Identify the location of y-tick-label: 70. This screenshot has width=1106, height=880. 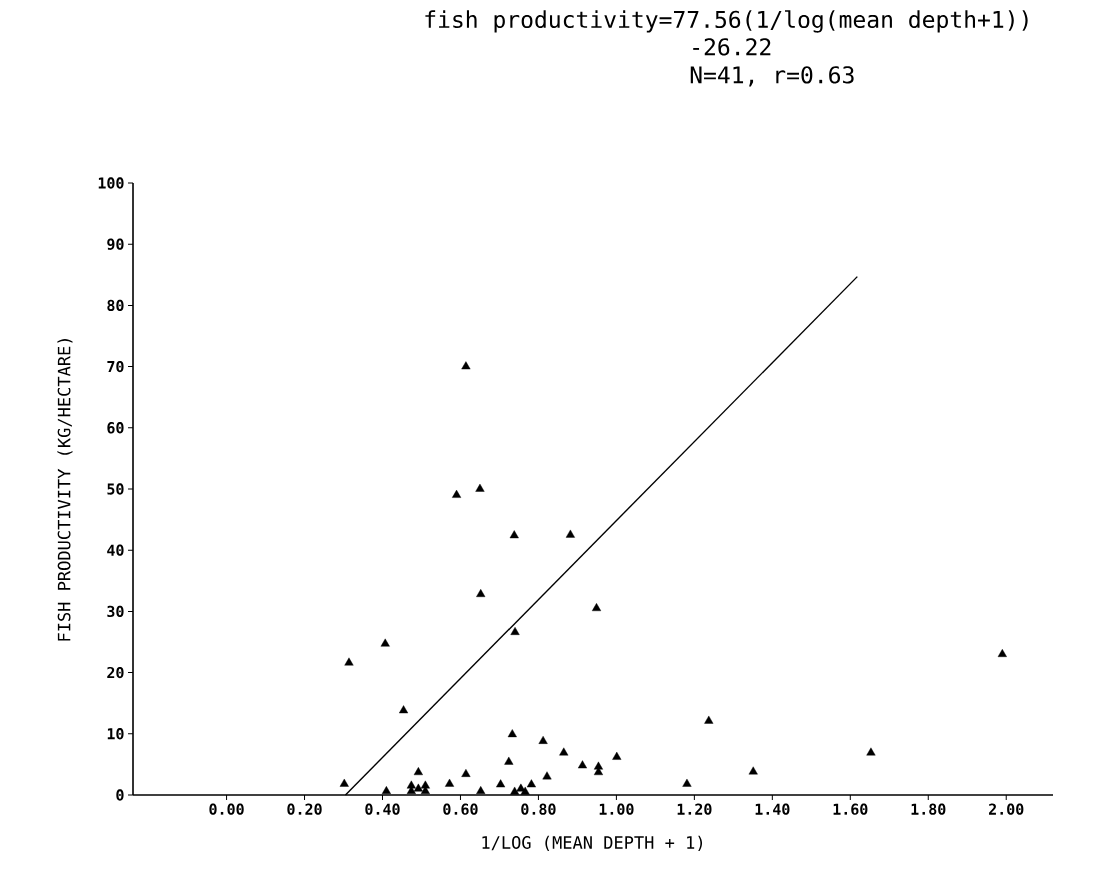
(115, 366).